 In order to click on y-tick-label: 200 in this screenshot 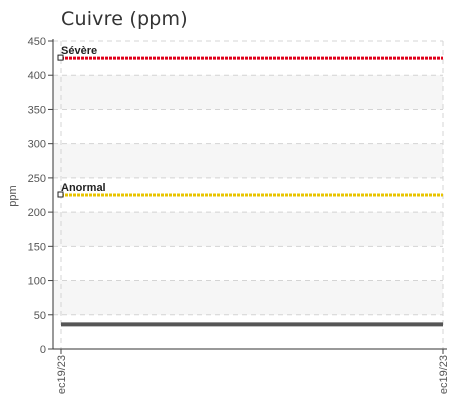, I will do `click(37, 213)`.